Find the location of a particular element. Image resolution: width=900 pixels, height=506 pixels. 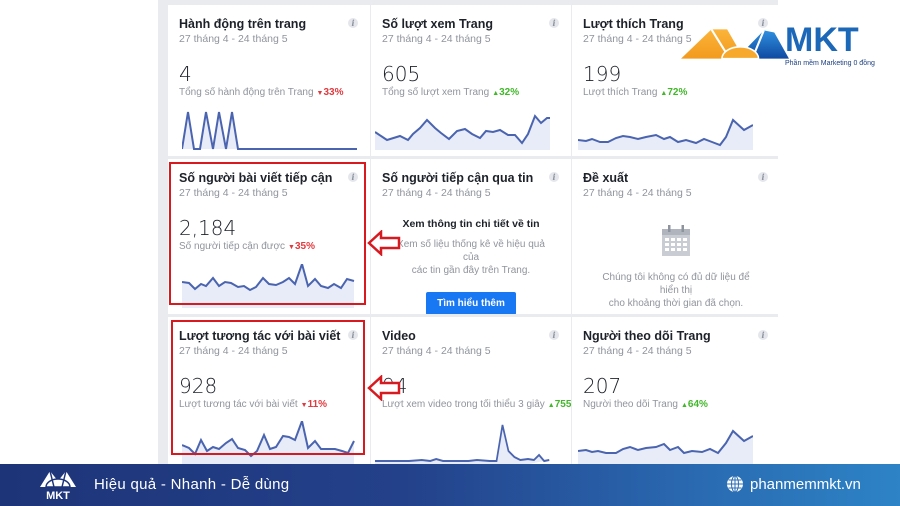

calendar-icon is located at coordinates (676, 240).